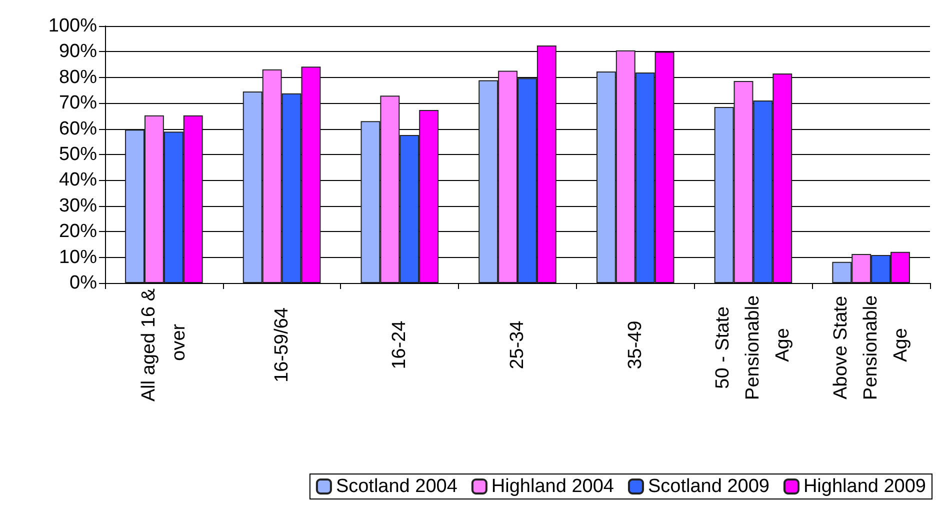 The width and height of the screenshot is (942, 509). I want to click on legend-label: Highland 2009, so click(864, 486).